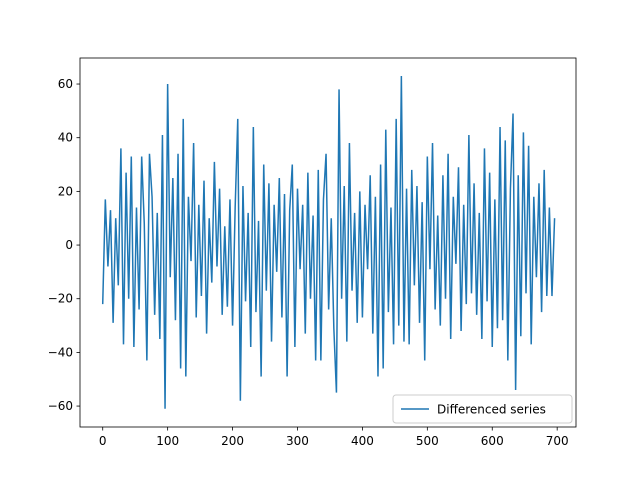 This screenshot has width=640, height=484. I want to click on x-tick-label: 600, so click(492, 441).